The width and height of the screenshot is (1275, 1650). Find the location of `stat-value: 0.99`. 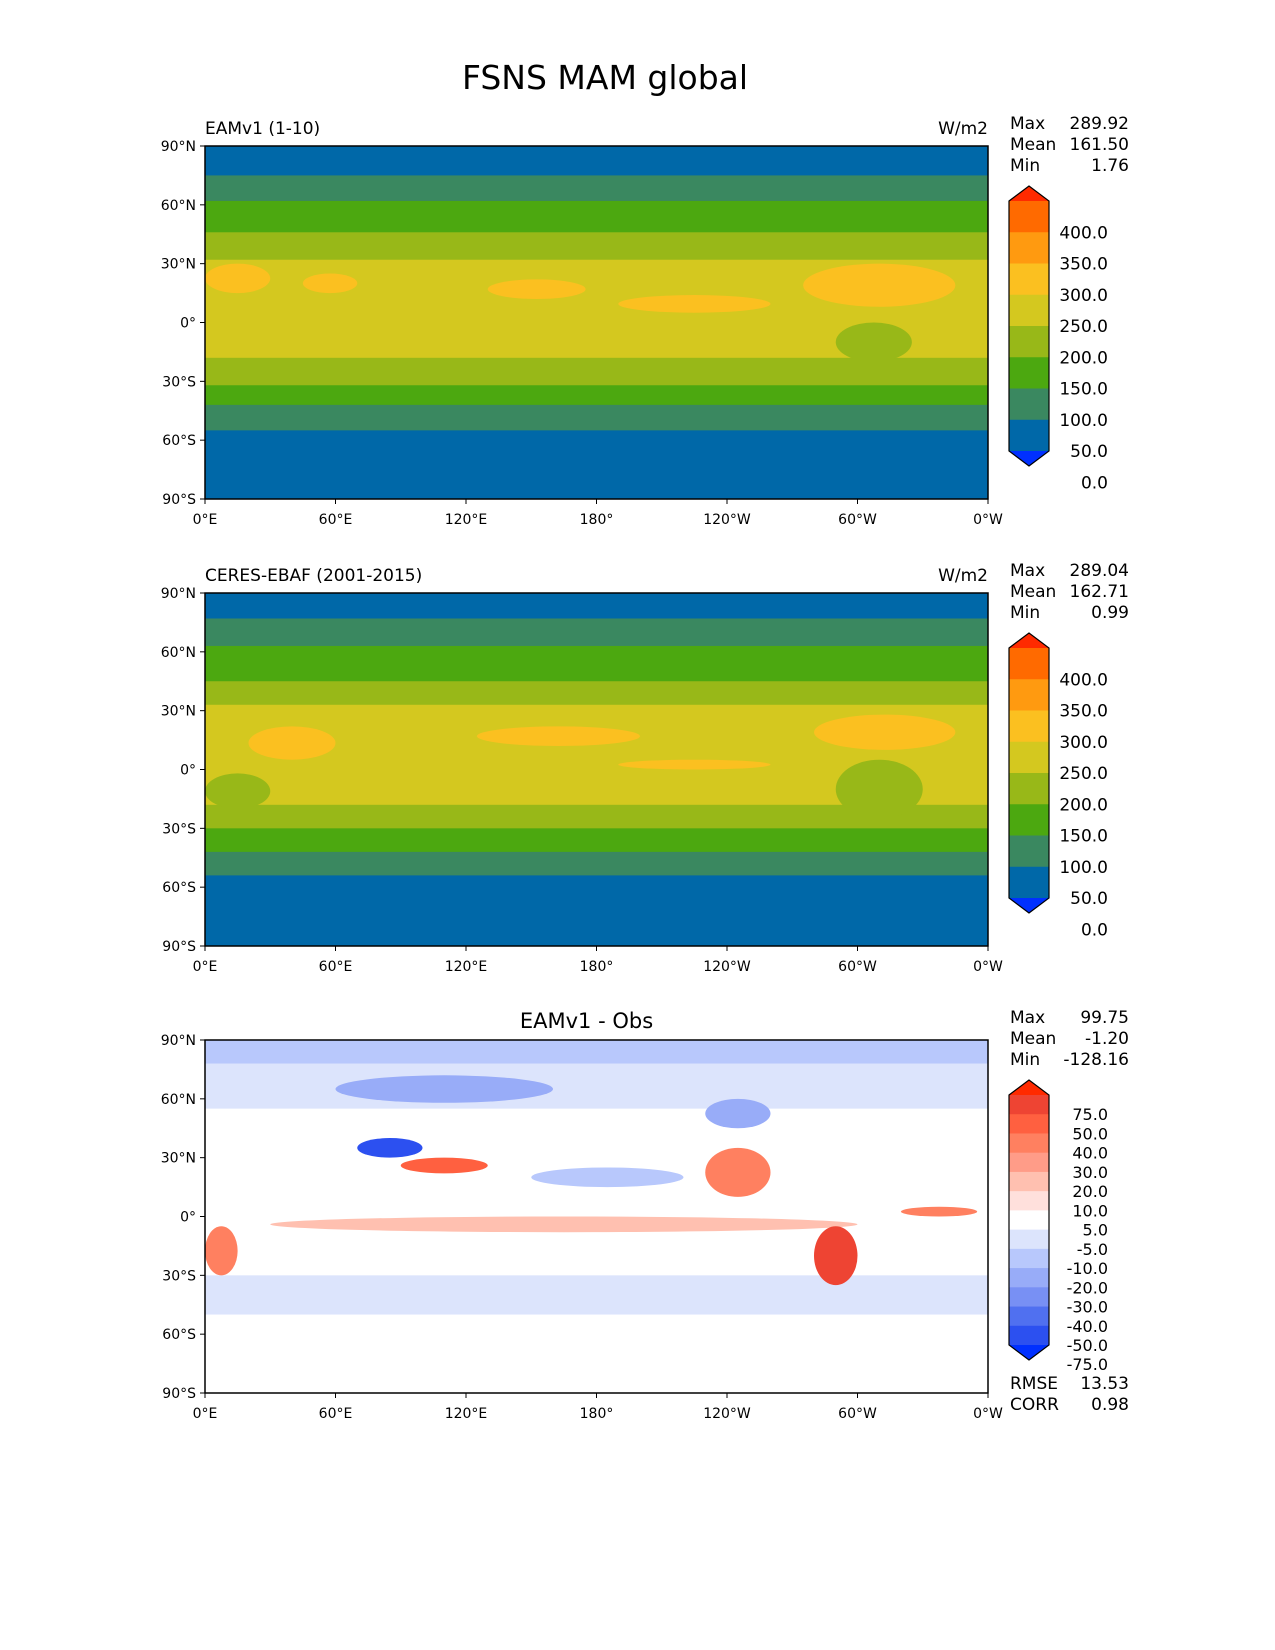

stat-value: 0.99 is located at coordinates (1110, 613).